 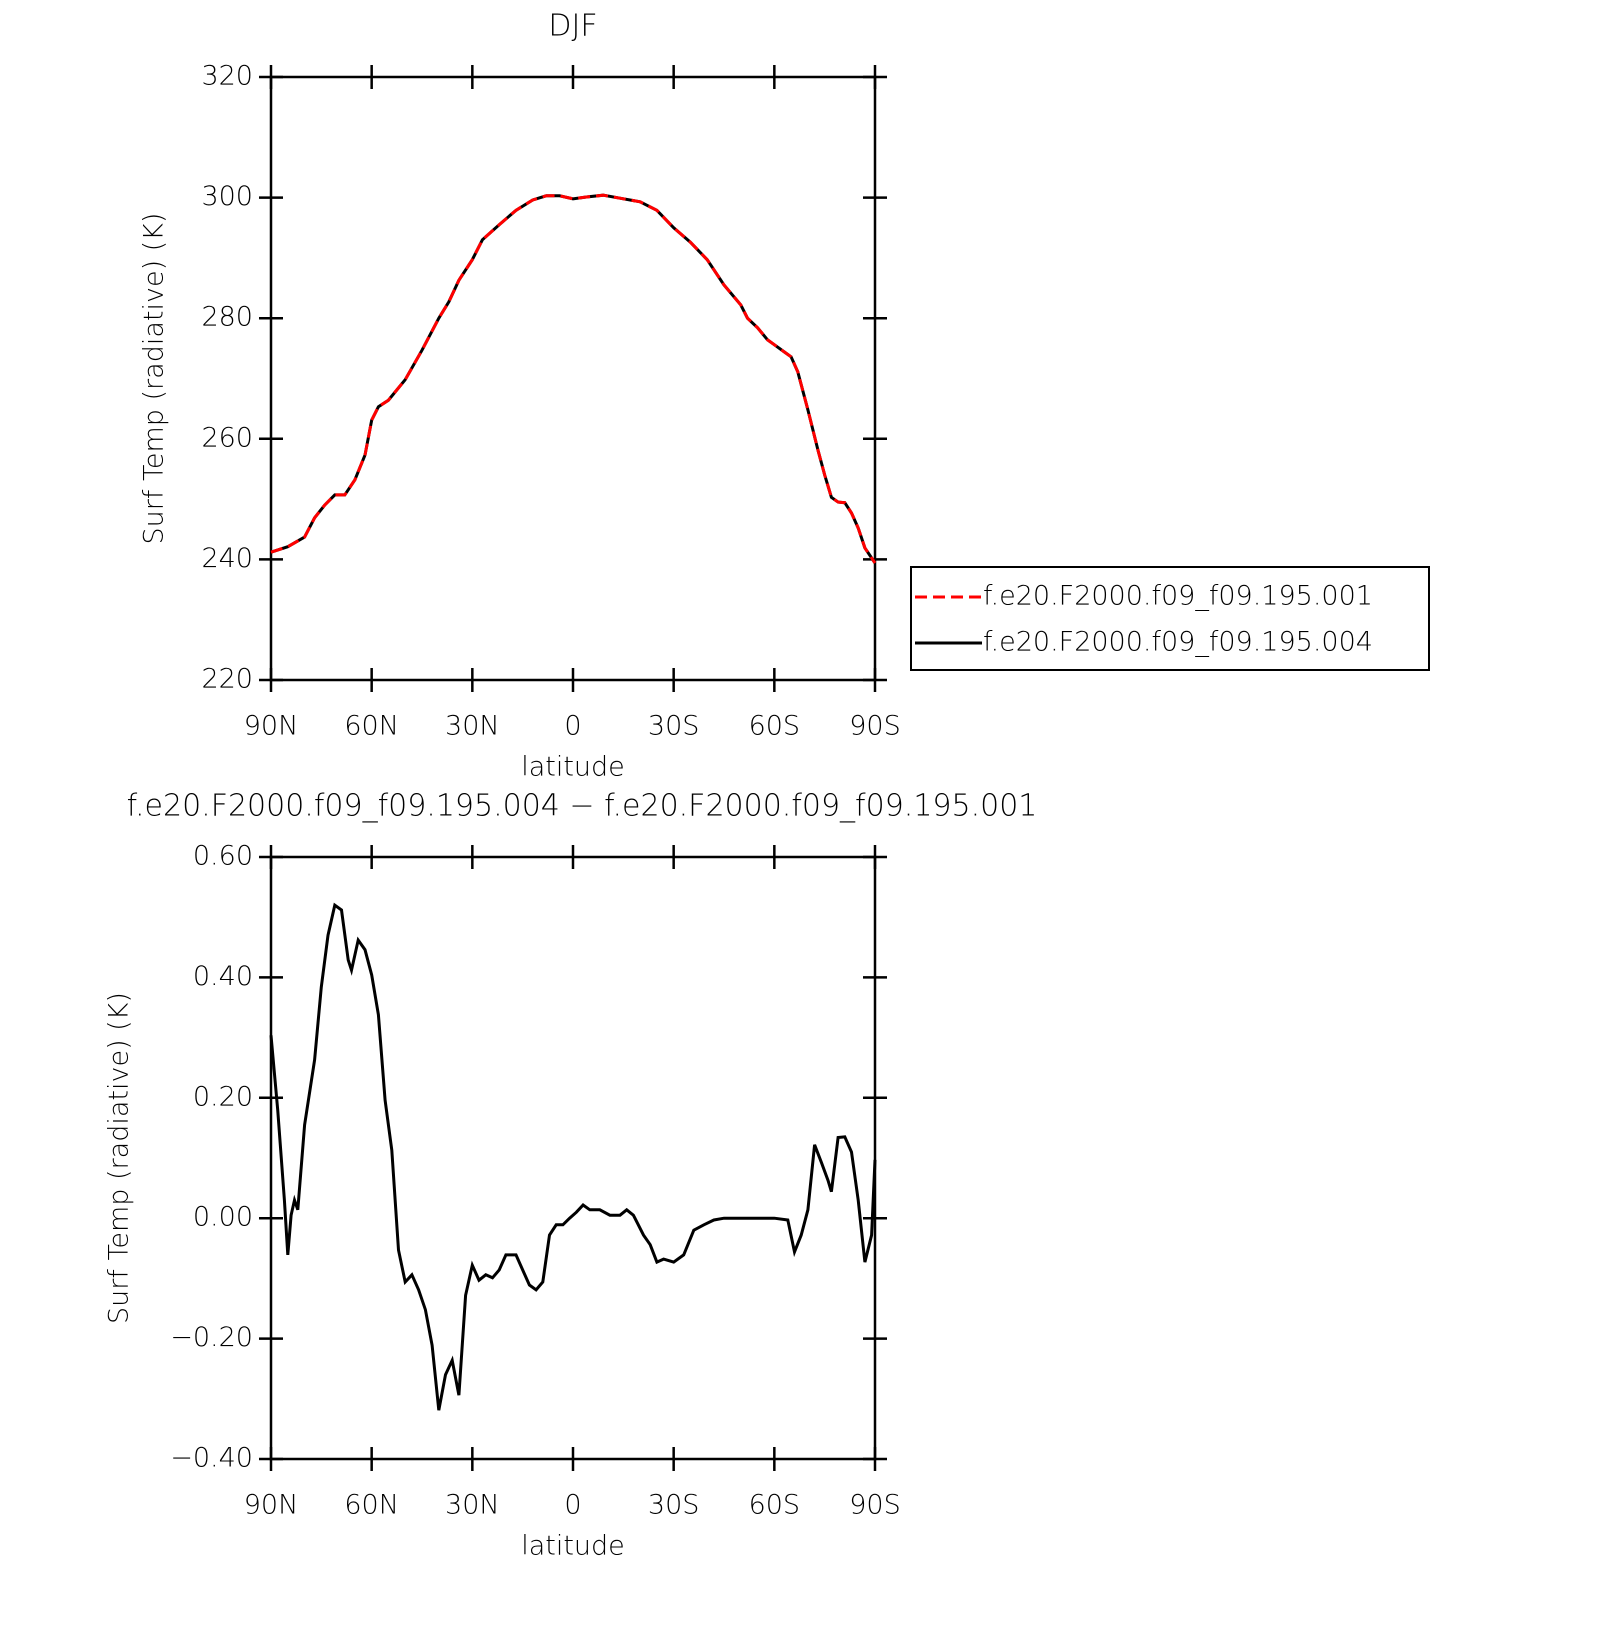 I want to click on legend-label: f.e20.F2000.f09_f09.195.004, so click(x=1178, y=642).